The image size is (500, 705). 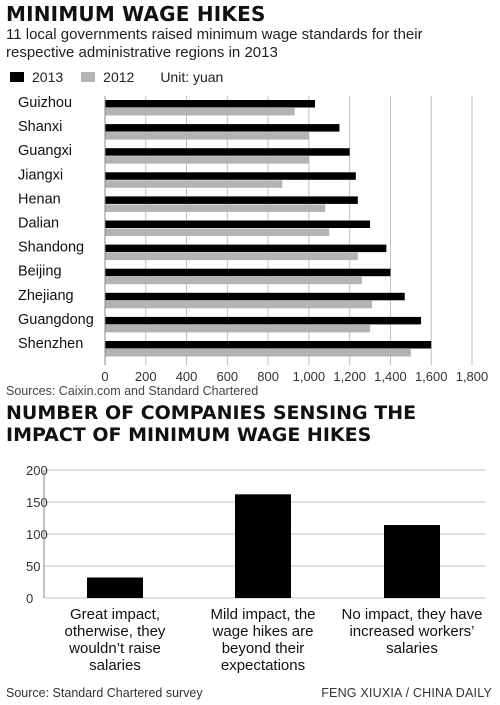 I want to click on chart1-x-tick-label: 200, so click(x=146, y=376).